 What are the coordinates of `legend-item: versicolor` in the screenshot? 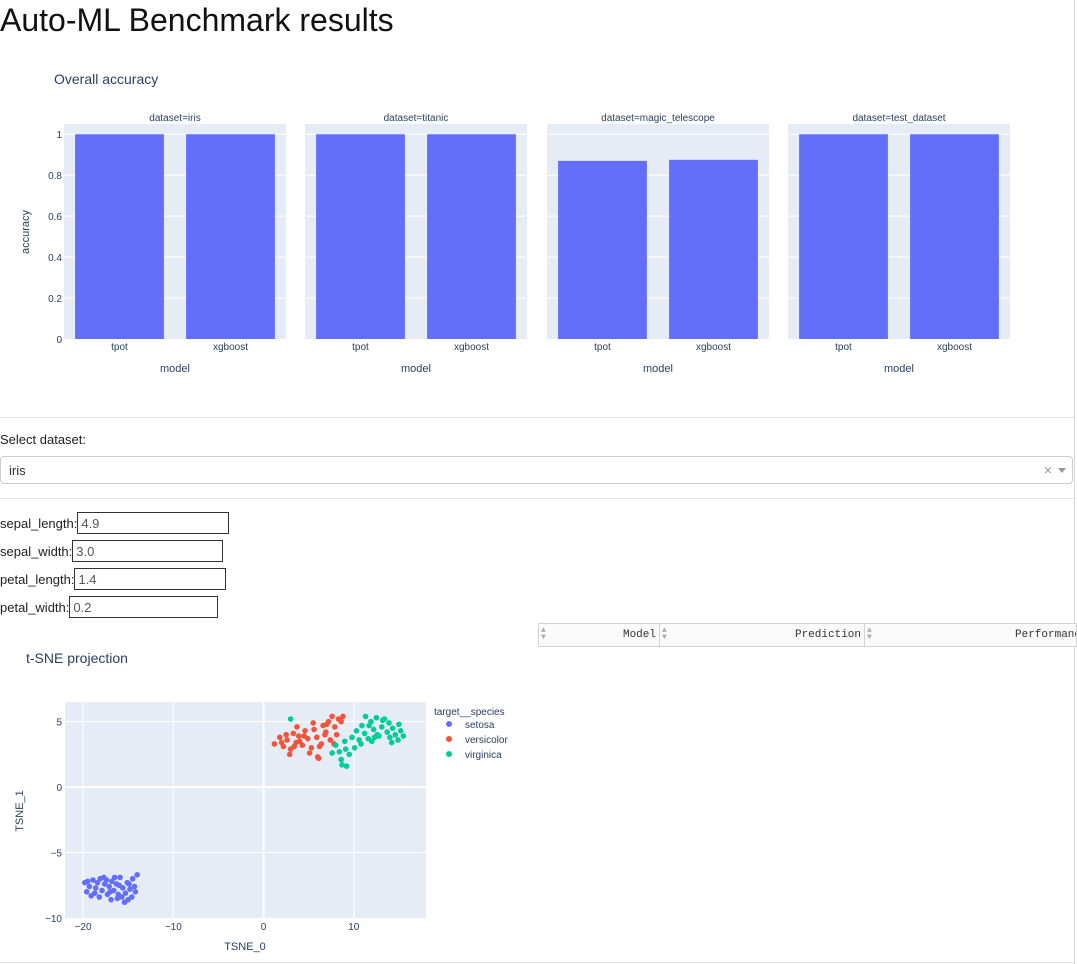 It's located at (486, 740).